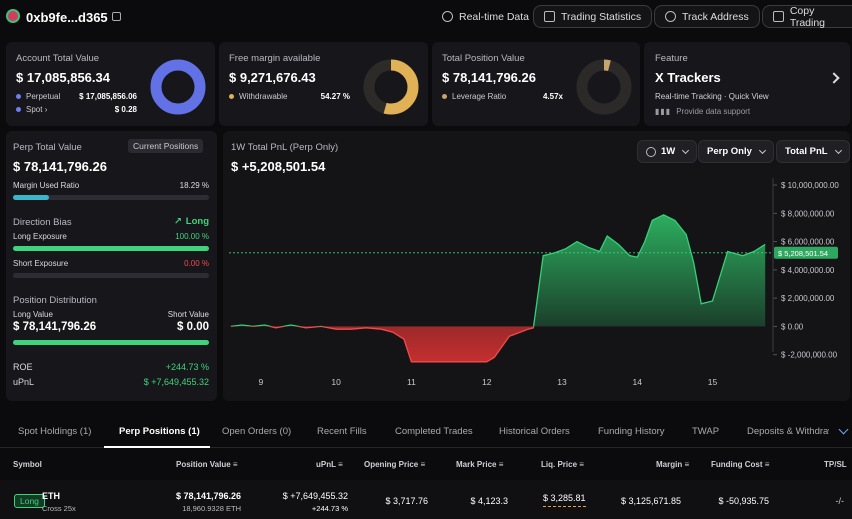 This screenshot has height=519, width=852. Describe the element at coordinates (285, 147) in the screenshot. I see `pnl-title: 1W Total PnL (Perp Only)` at that location.